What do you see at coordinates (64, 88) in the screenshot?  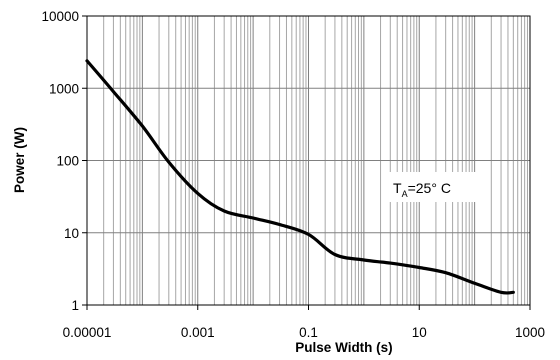 I see `y-tick-label: 1000` at bounding box center [64, 88].